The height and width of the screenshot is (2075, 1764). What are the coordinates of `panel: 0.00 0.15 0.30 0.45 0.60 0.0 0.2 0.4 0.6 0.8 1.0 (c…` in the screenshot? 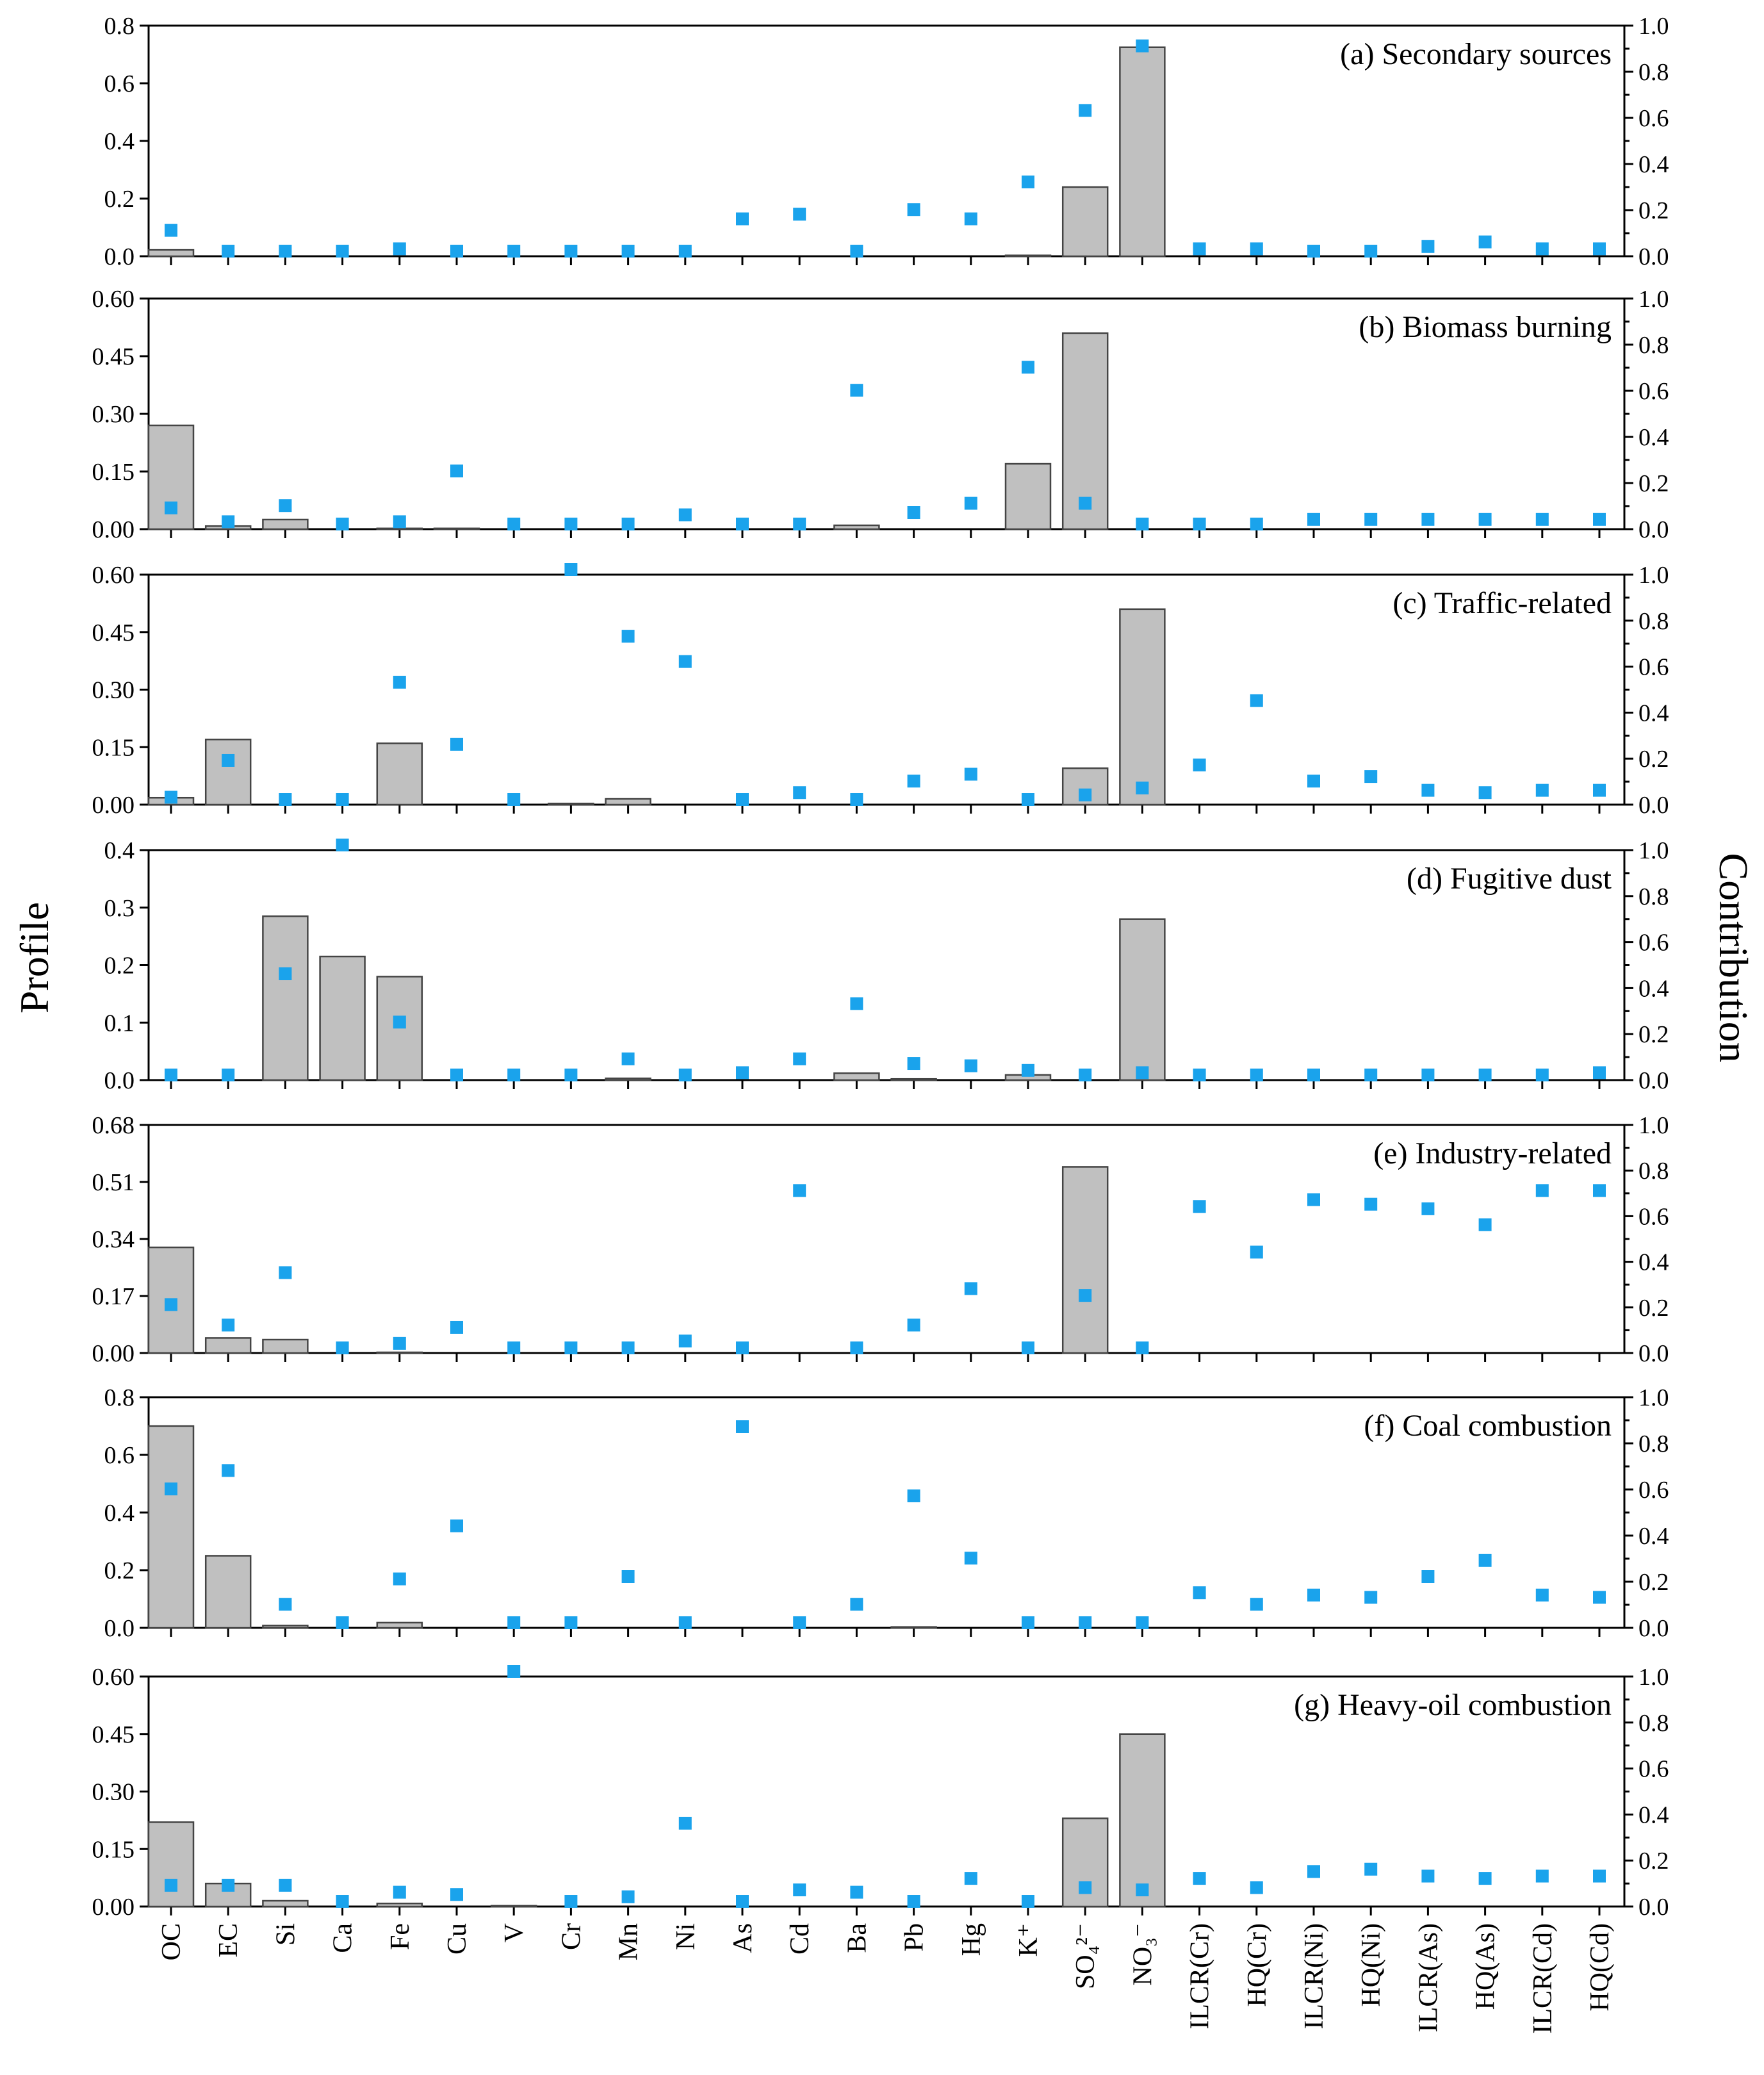 It's located at (880, 690).